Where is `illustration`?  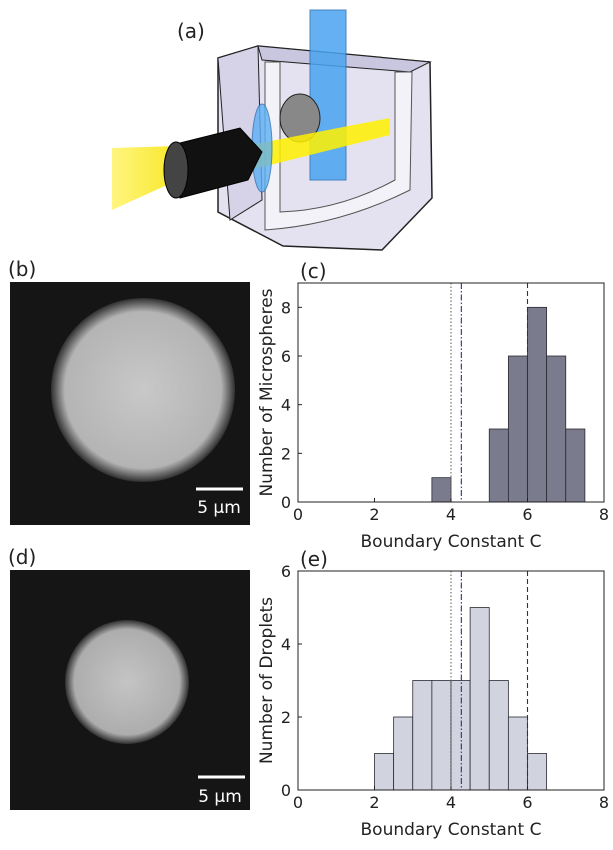
illustration is located at coordinates (272, 130).